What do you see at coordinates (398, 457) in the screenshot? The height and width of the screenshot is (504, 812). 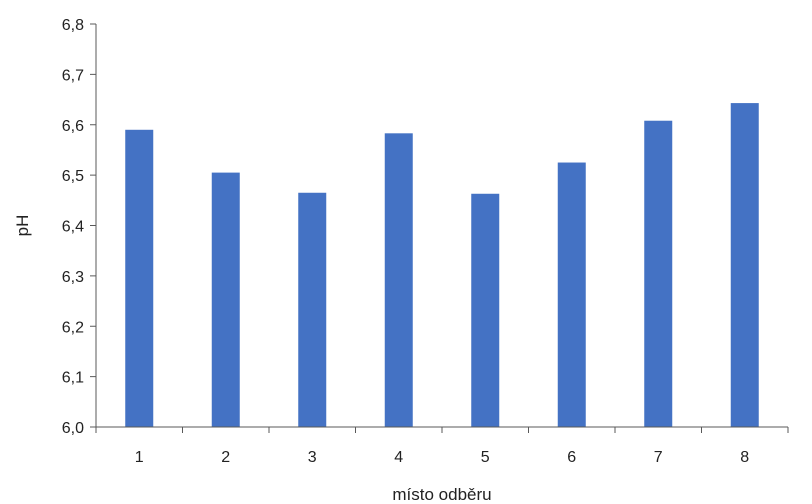 I see `x-tick-label: 4` at bounding box center [398, 457].